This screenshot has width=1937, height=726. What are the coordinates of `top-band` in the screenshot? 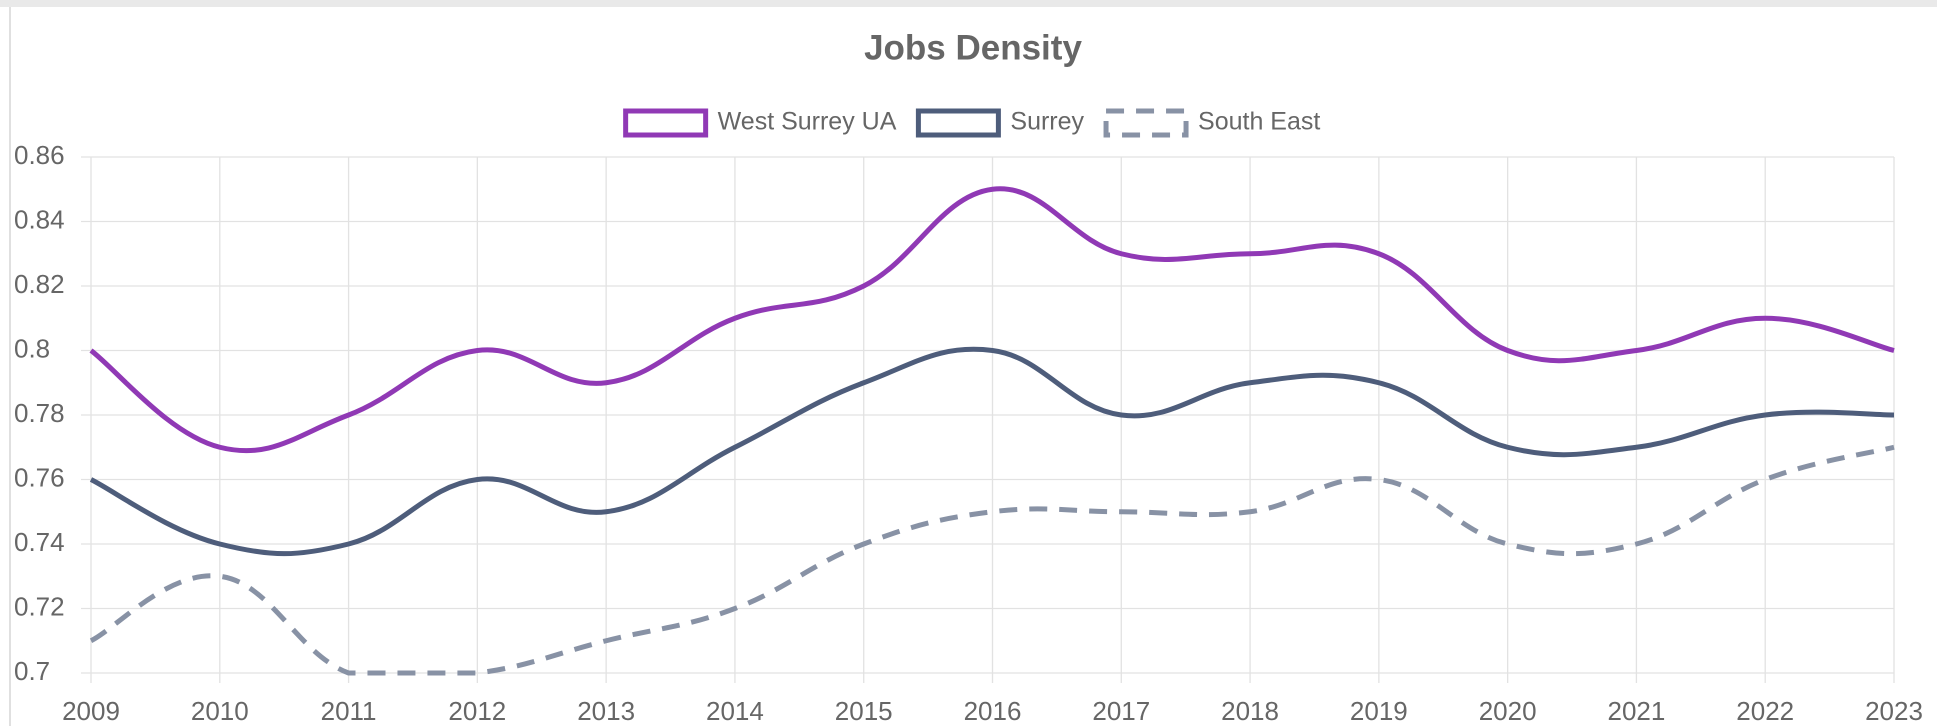 It's located at (968, 3).